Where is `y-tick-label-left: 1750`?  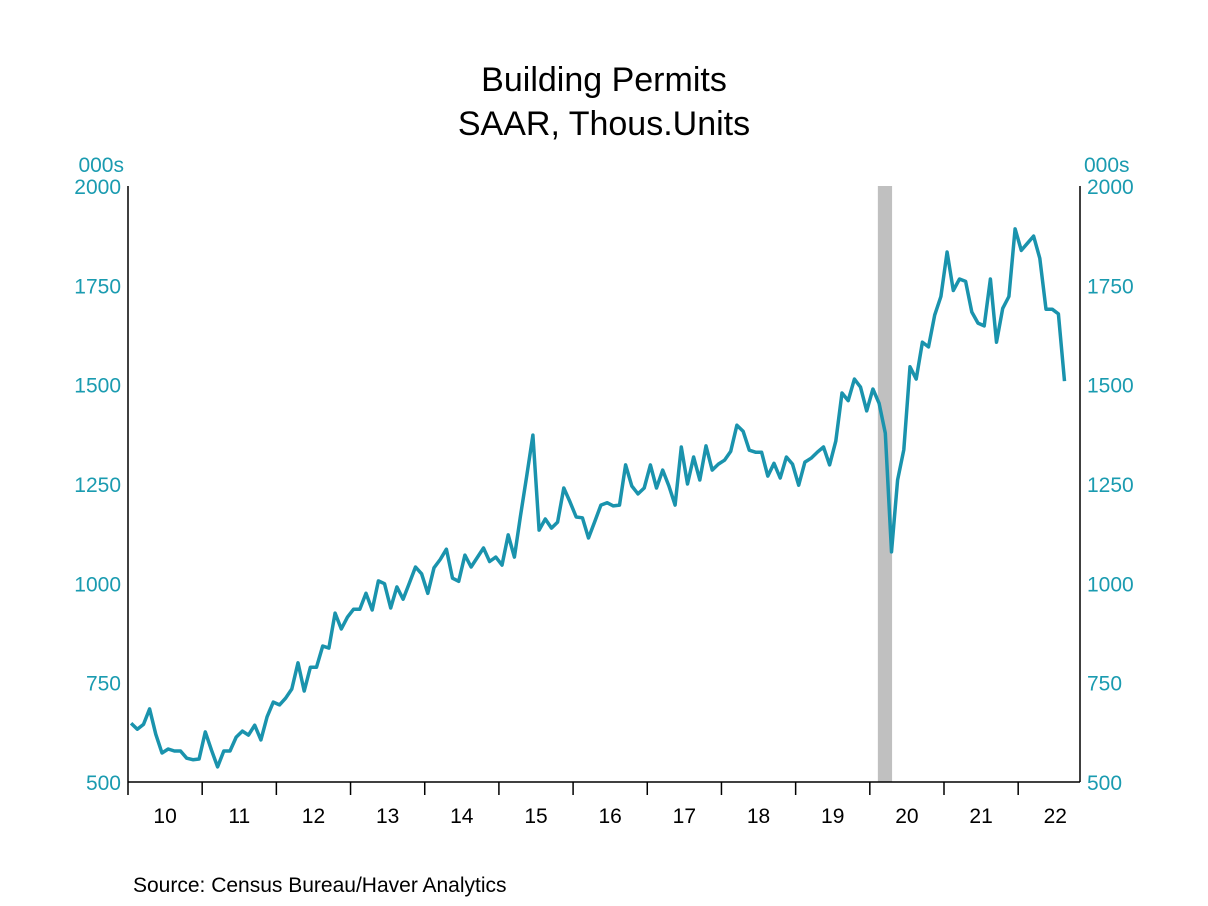 y-tick-label-left: 1750 is located at coordinates (97, 286).